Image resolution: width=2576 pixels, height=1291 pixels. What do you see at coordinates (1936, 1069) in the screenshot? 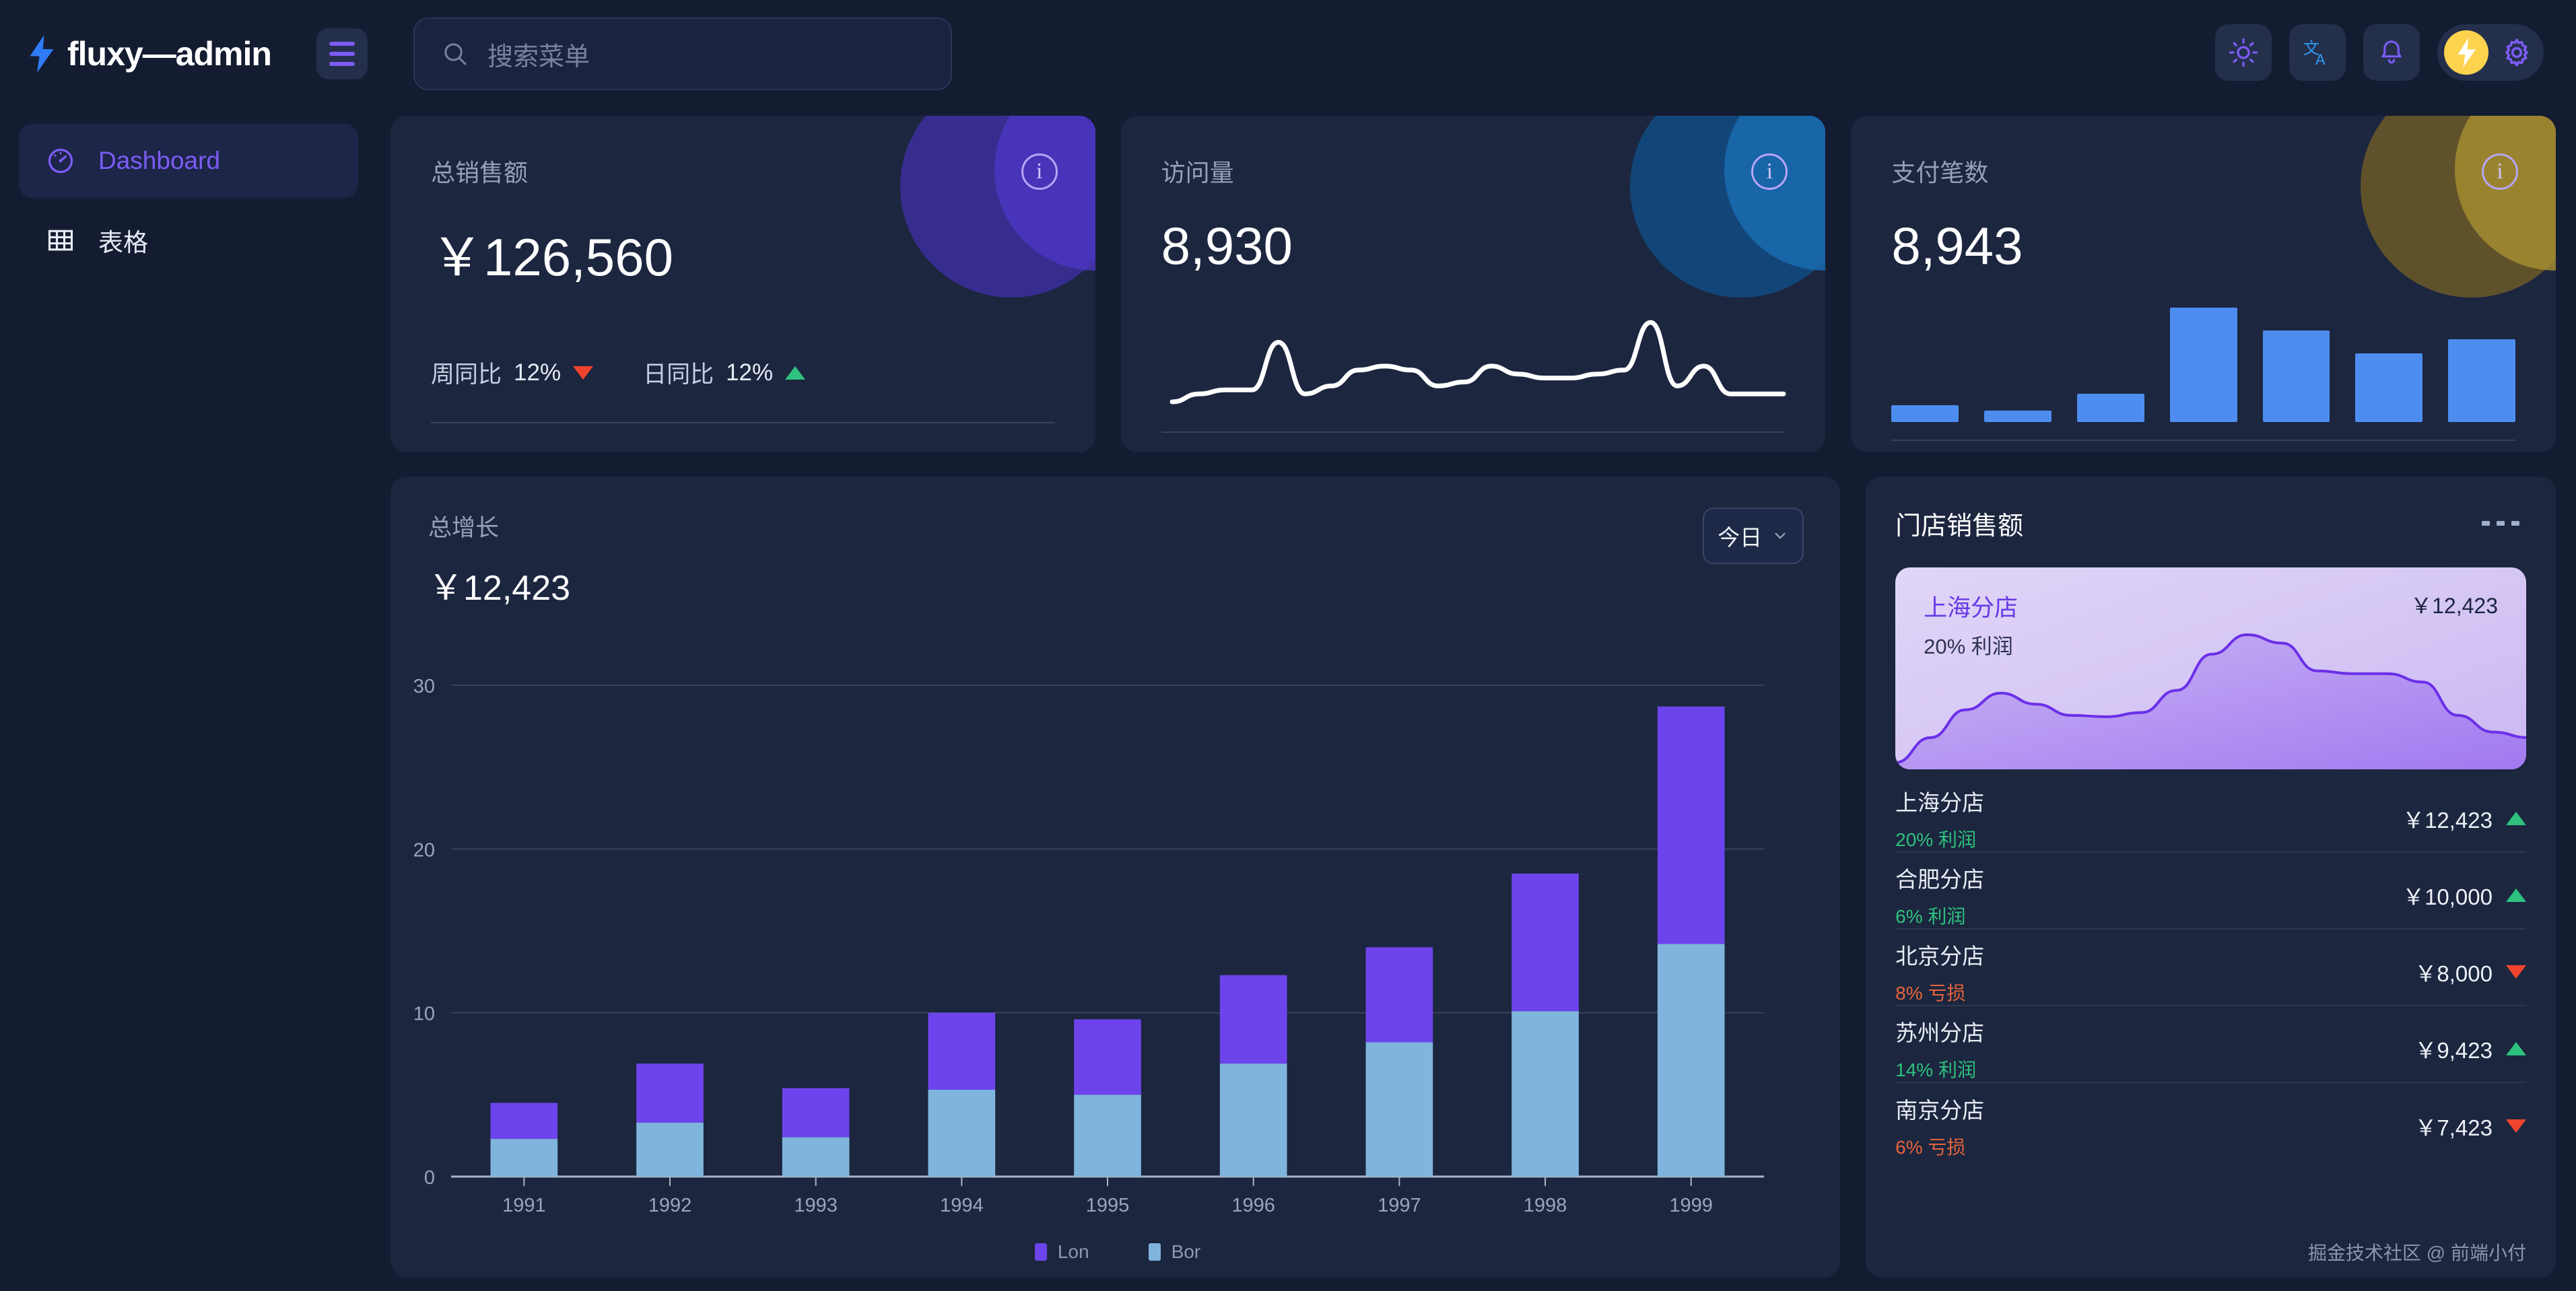
I see `store-profit: 14% 利润` at bounding box center [1936, 1069].